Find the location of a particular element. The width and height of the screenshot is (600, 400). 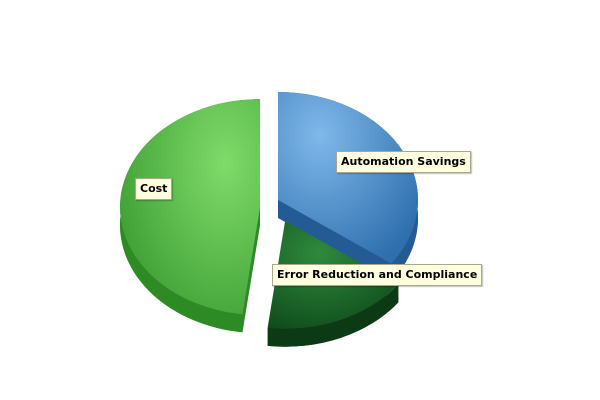

pie-slice-label: Error Reduction and Compliance is located at coordinates (377, 275).